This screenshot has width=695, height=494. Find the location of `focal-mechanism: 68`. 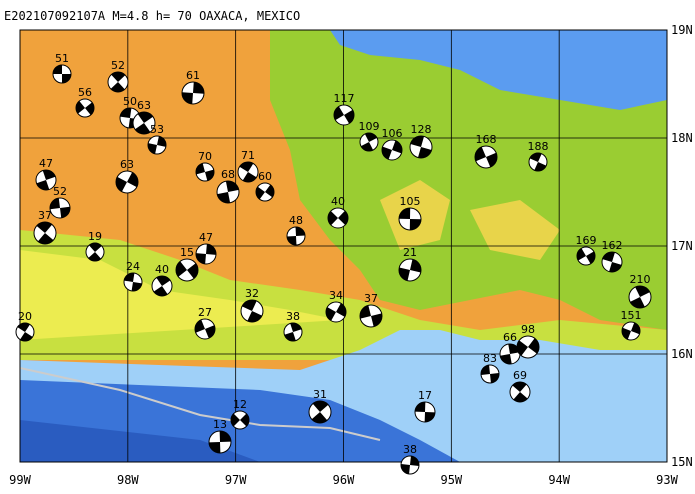

focal-mechanism: 68 is located at coordinates (228, 186).